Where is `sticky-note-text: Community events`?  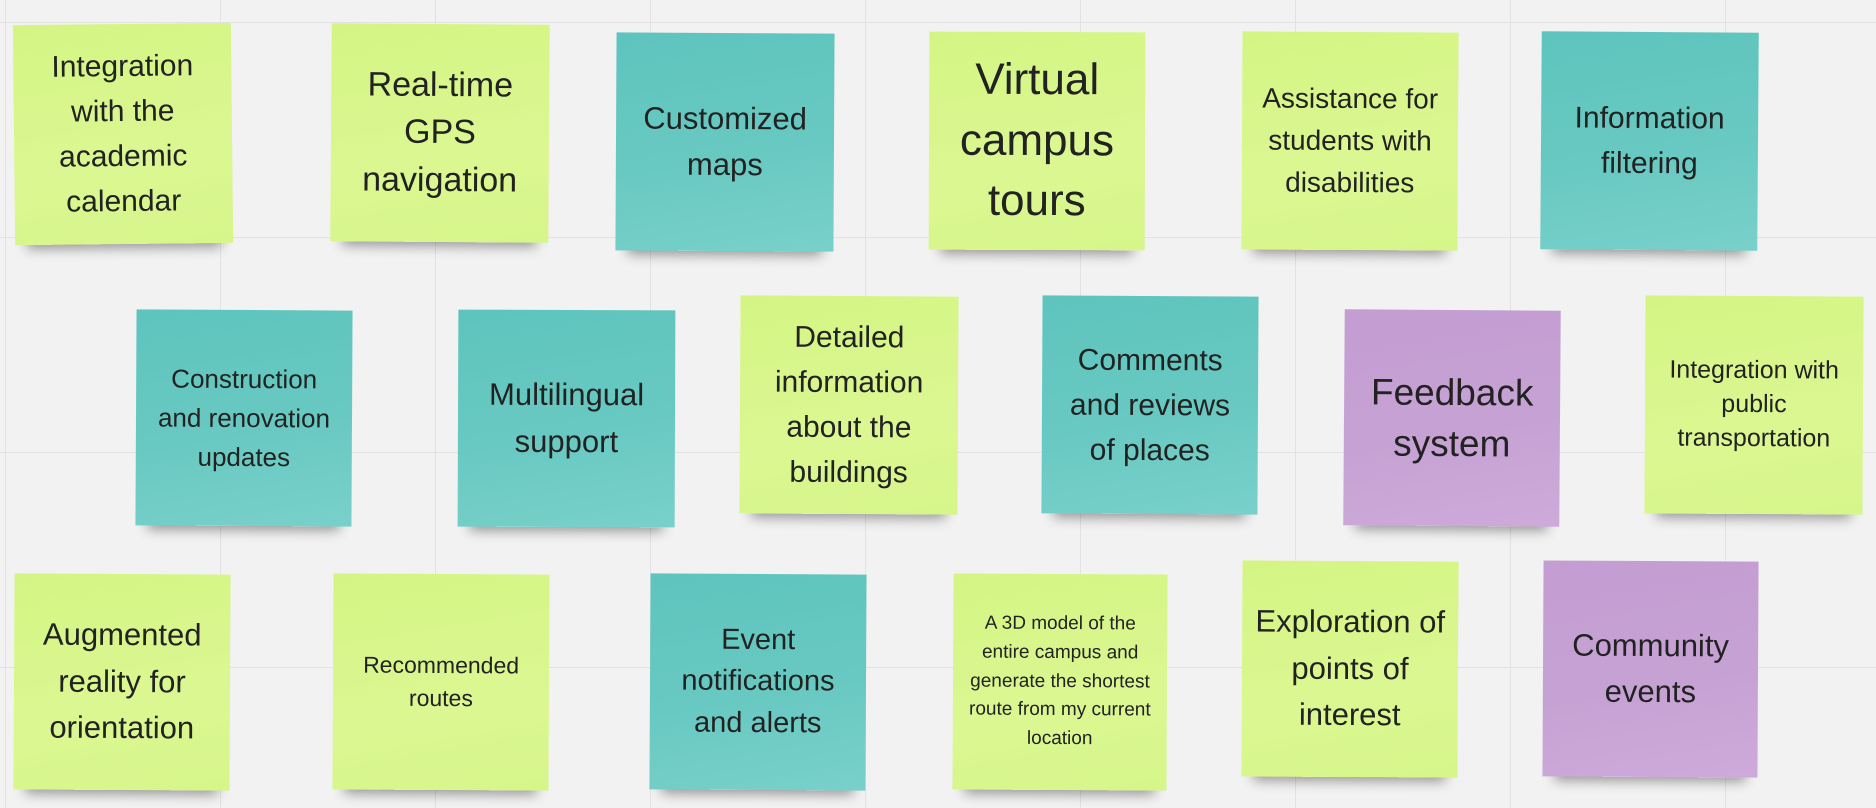 sticky-note-text: Community events is located at coordinates (1651, 668).